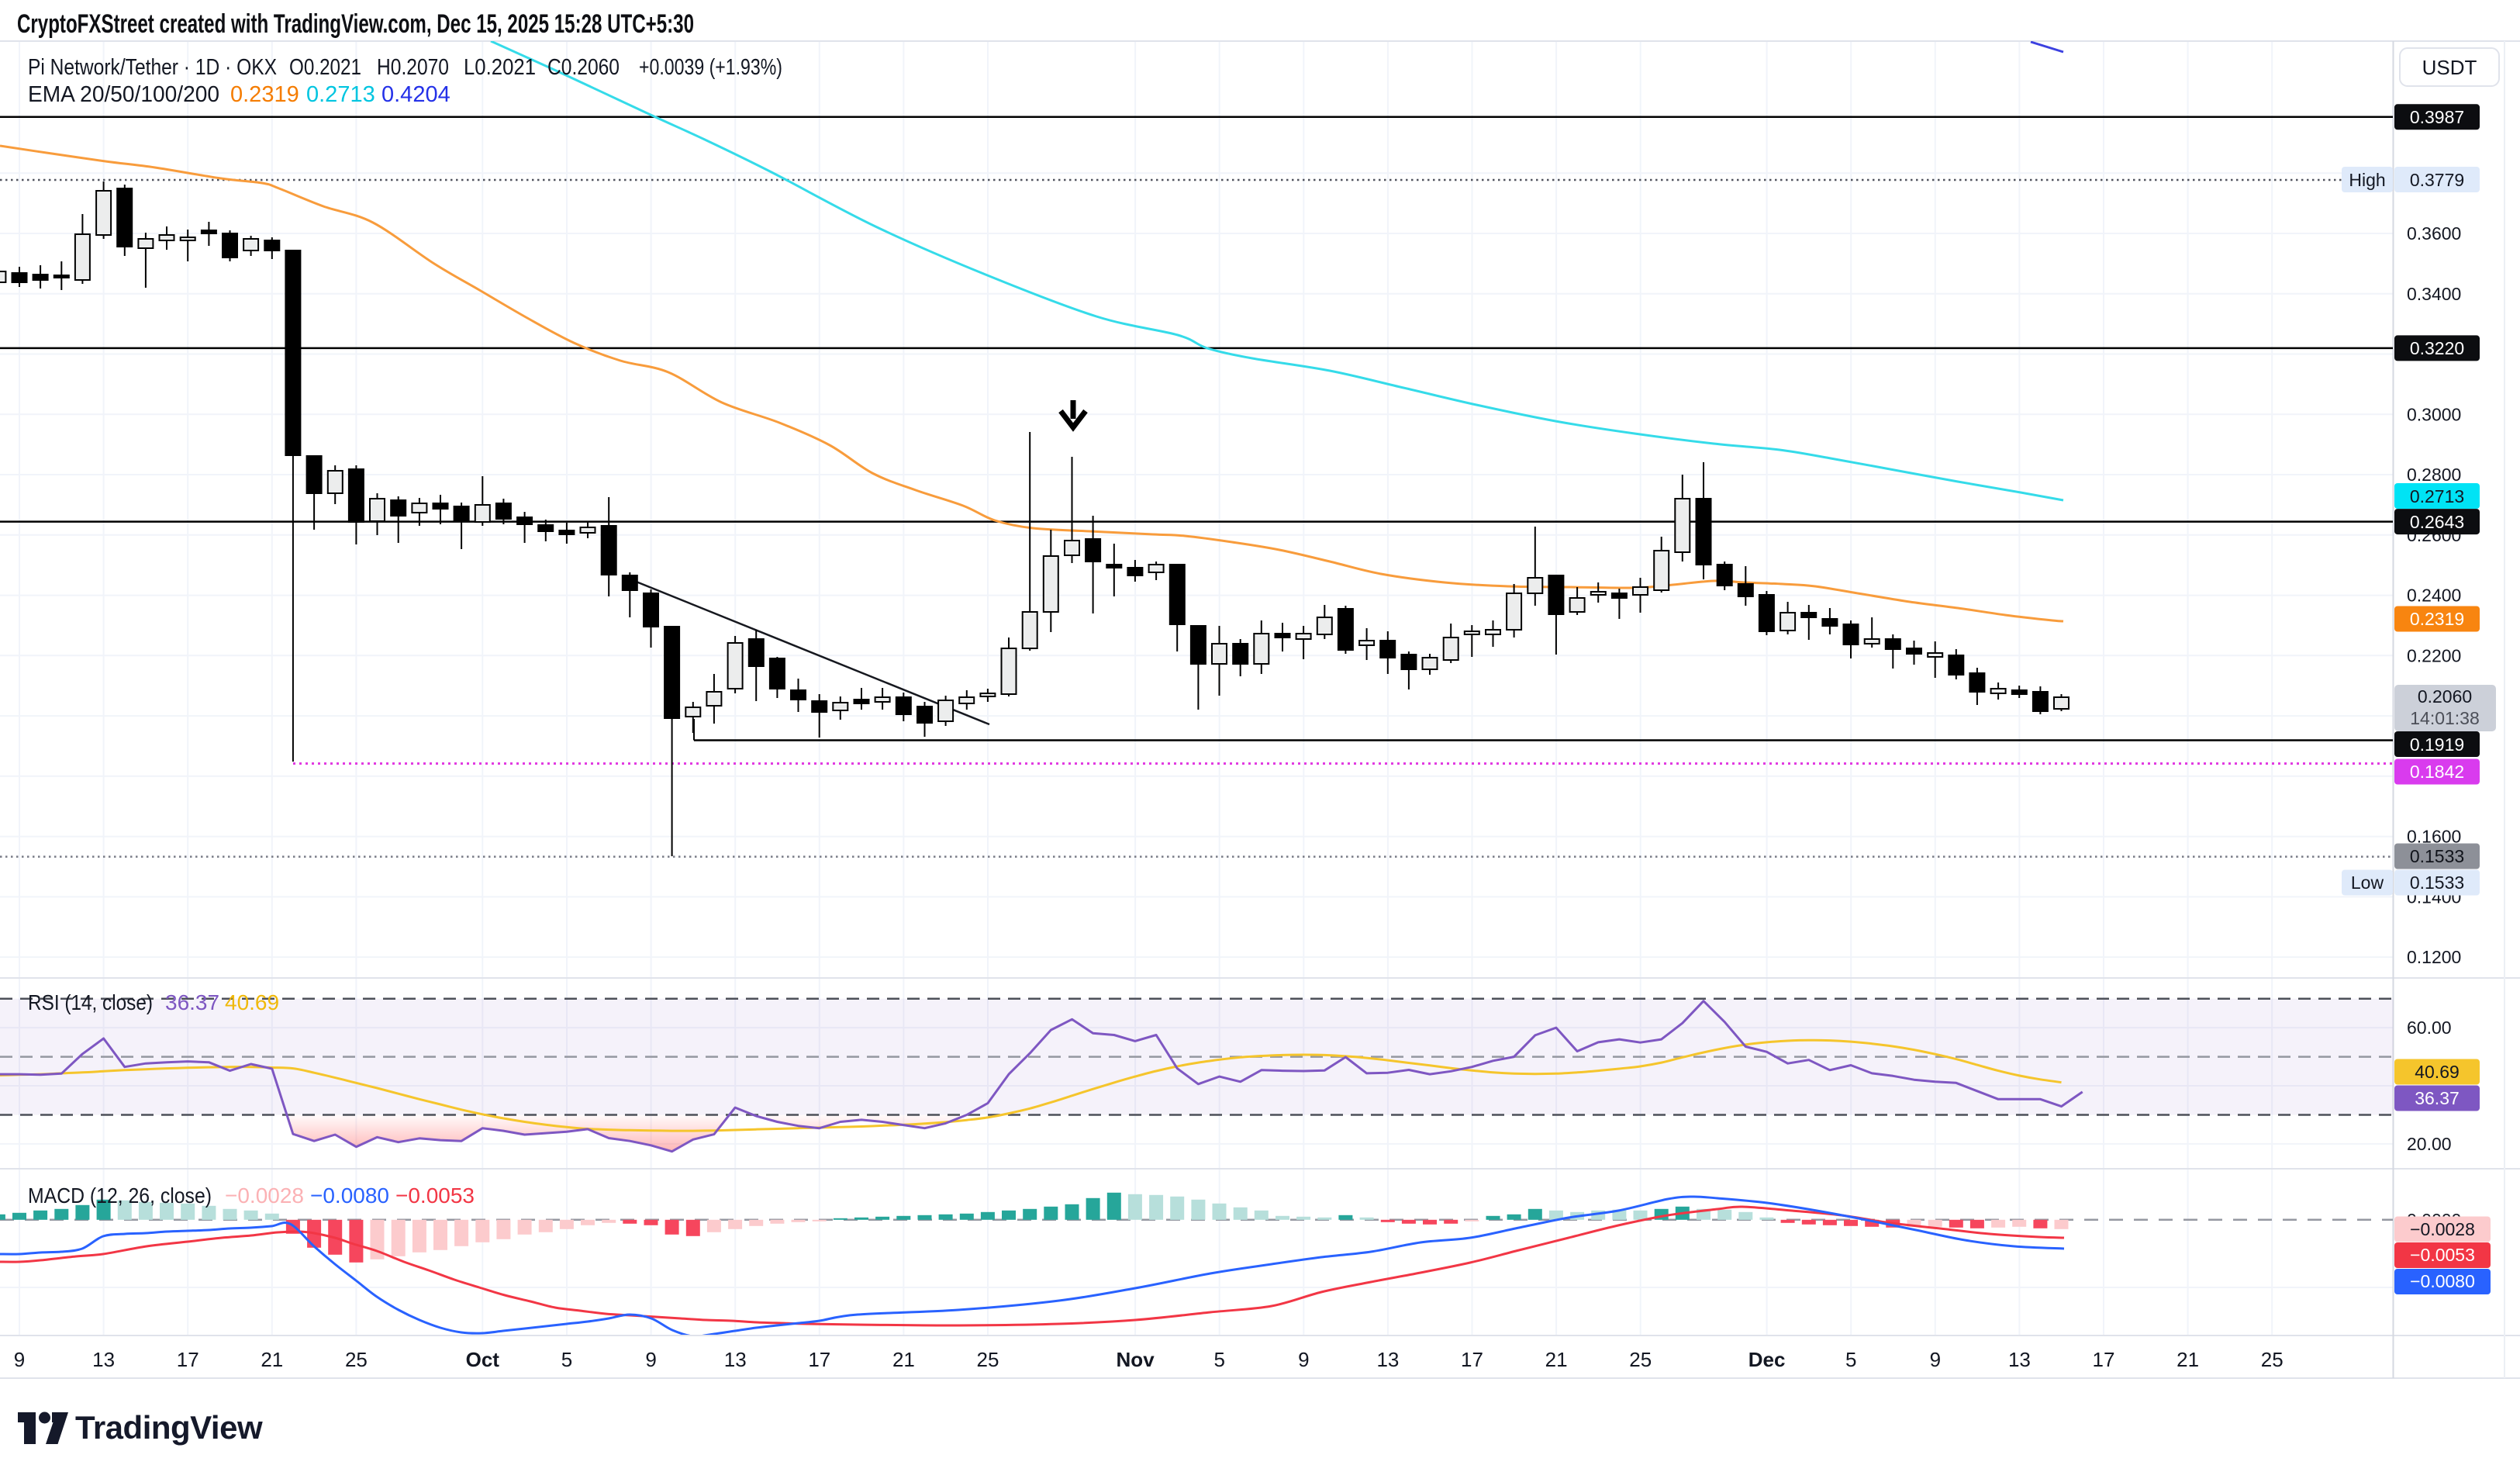 The height and width of the screenshot is (1472, 2520). What do you see at coordinates (2429, 1028) in the screenshot?
I see `svg-text: 60.00` at bounding box center [2429, 1028].